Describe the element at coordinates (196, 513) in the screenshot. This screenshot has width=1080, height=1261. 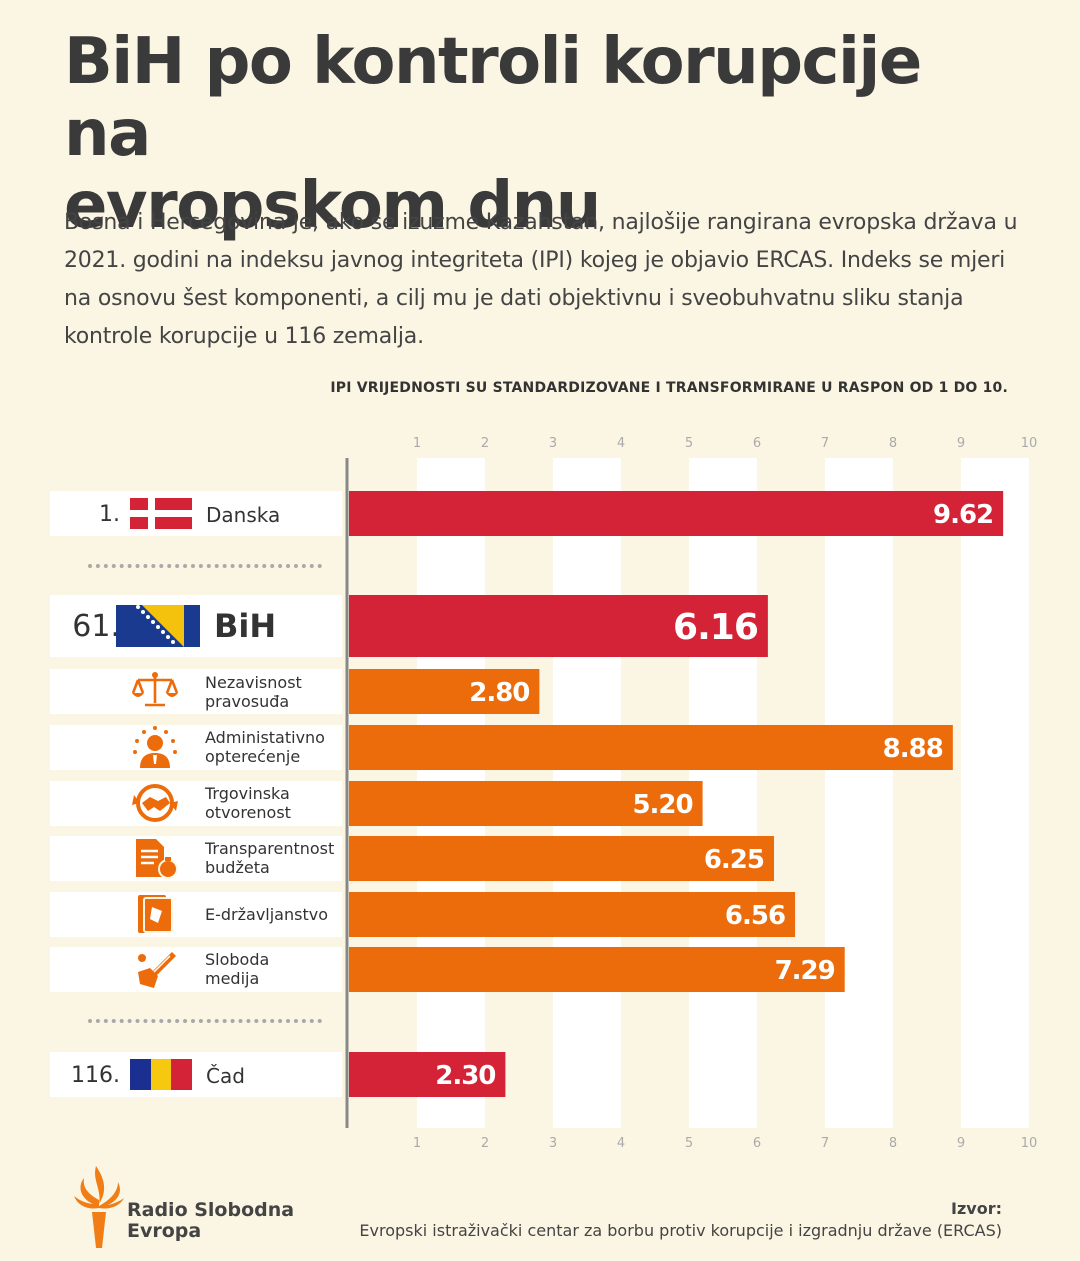
I see `row-label-danska: 1. Danska` at that location.